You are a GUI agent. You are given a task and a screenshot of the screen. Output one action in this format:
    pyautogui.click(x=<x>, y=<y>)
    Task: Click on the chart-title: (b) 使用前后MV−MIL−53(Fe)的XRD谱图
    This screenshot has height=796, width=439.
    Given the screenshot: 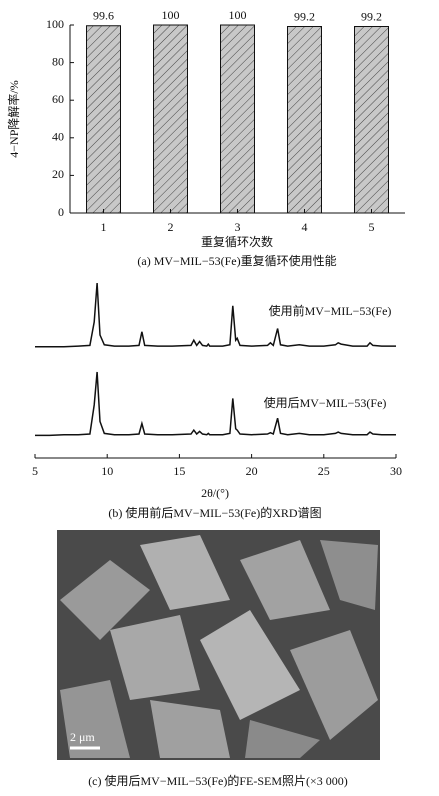 What is the action you would take?
    pyautogui.click(x=214, y=512)
    